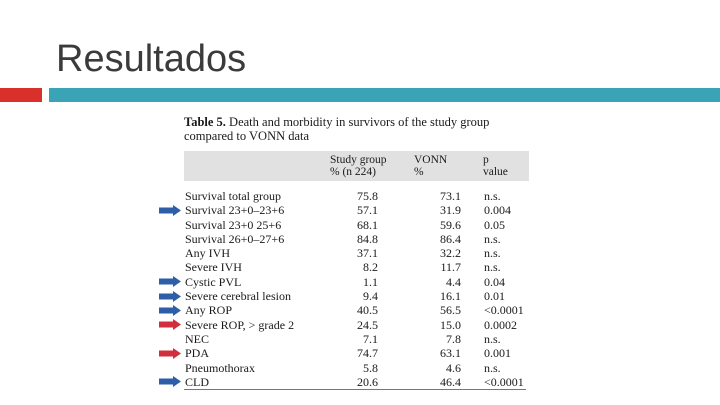  I want to click on cell-study-group: 1.1, so click(370, 281).